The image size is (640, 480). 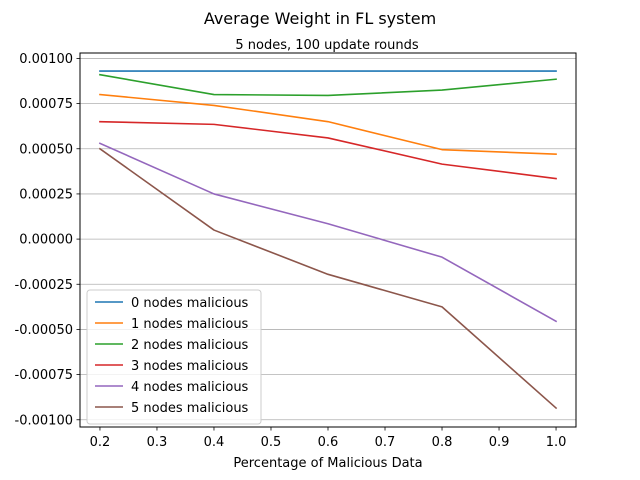 What do you see at coordinates (157, 442) in the screenshot?
I see `x-tick-label: 0.3` at bounding box center [157, 442].